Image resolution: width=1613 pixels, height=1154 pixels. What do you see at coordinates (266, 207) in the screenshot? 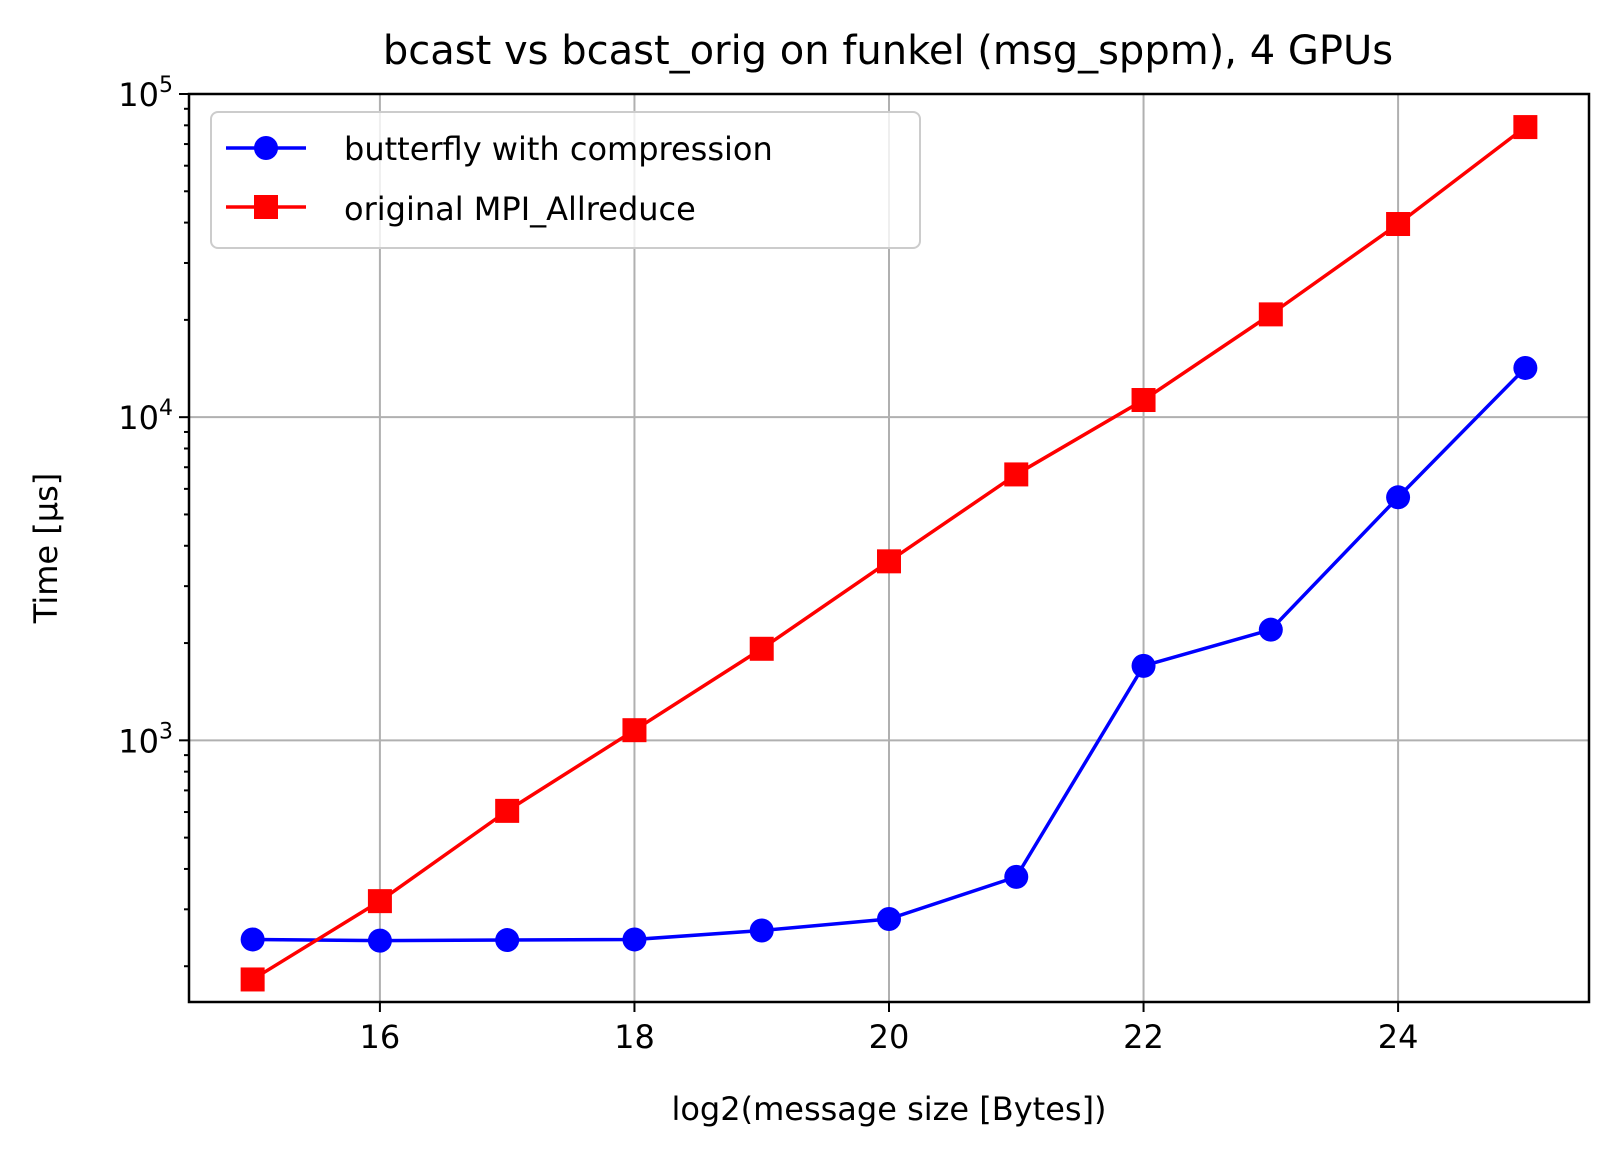
I see `legend-marker-original` at bounding box center [266, 207].